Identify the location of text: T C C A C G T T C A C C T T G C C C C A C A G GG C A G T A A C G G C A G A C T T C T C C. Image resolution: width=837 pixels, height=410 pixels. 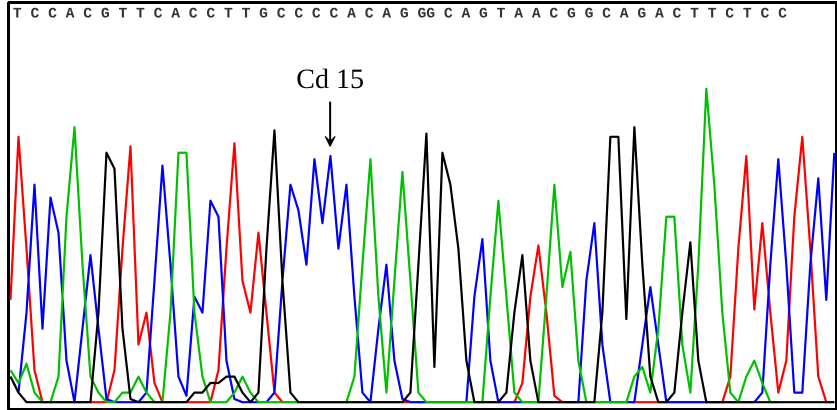
(400, 14).